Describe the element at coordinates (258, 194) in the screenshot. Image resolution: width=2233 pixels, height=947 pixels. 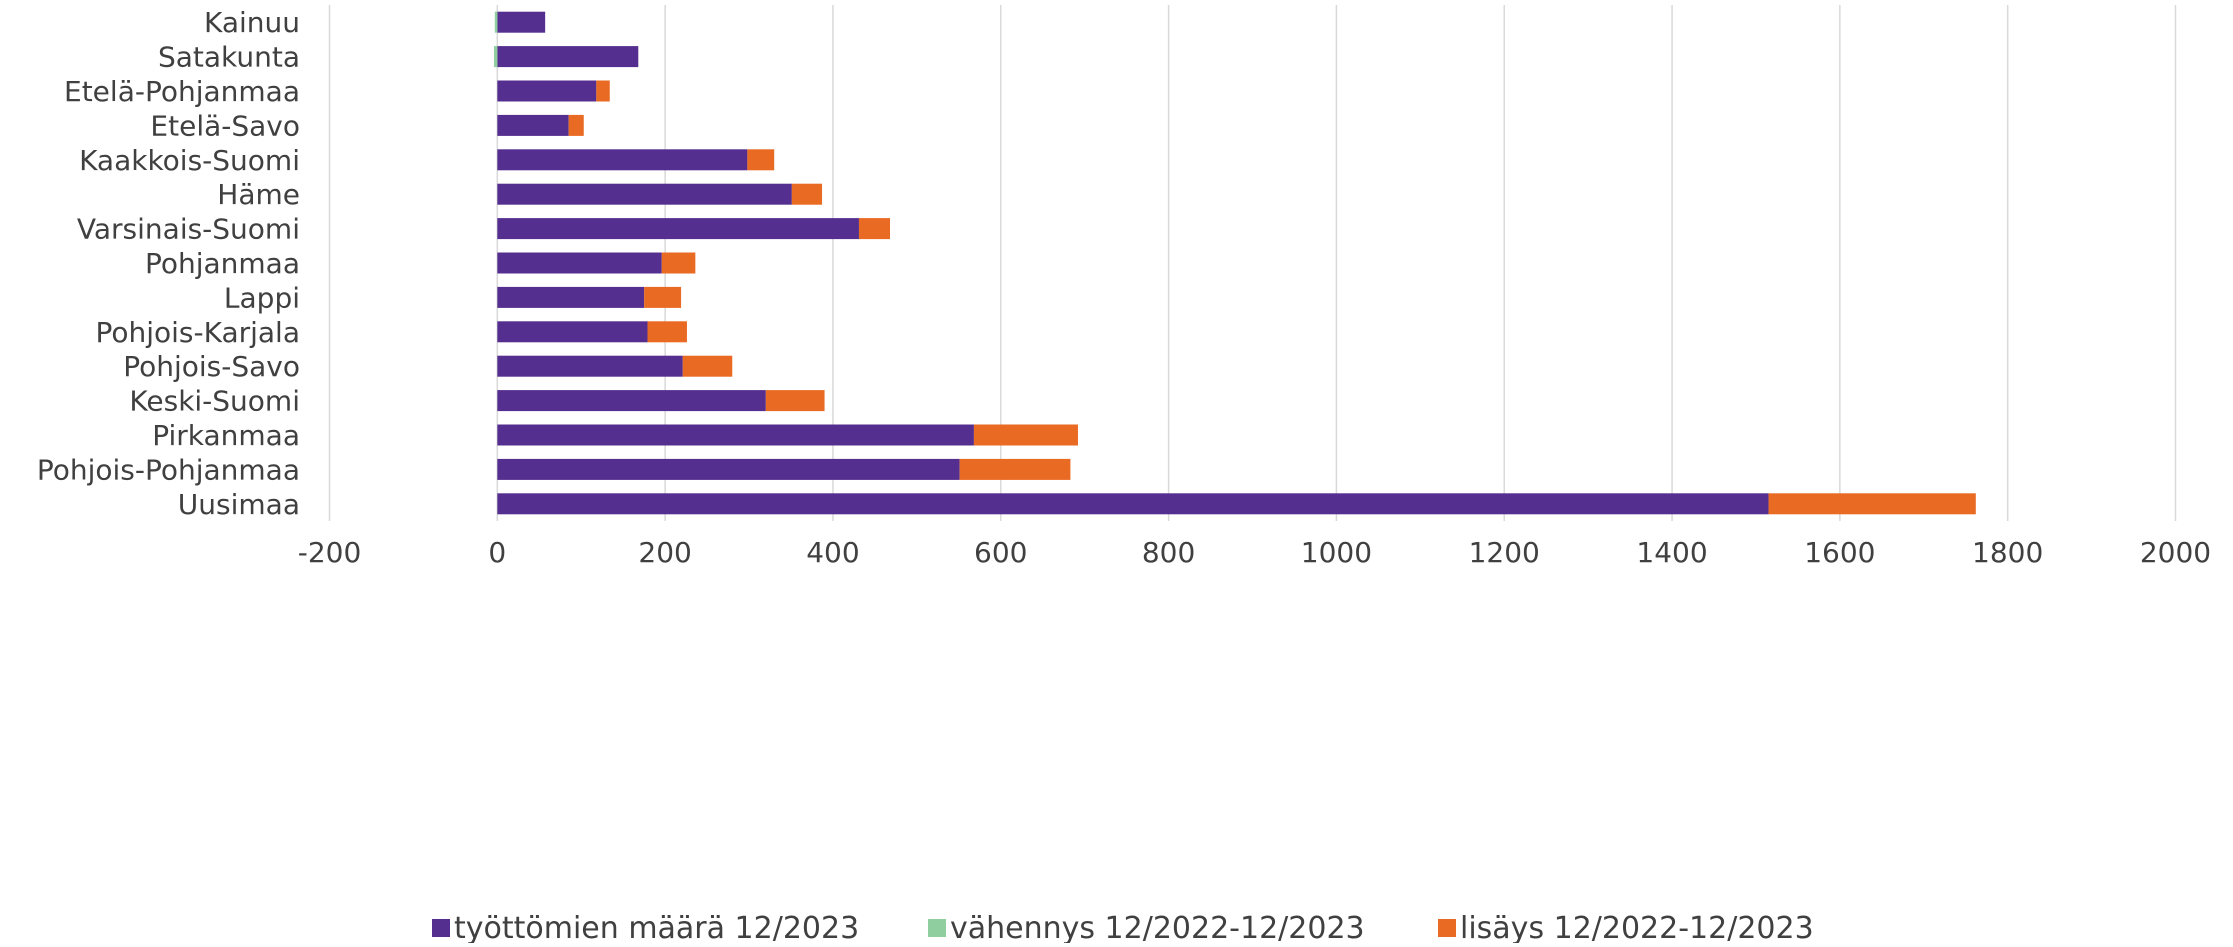
I see `category-label: Häme` at that location.